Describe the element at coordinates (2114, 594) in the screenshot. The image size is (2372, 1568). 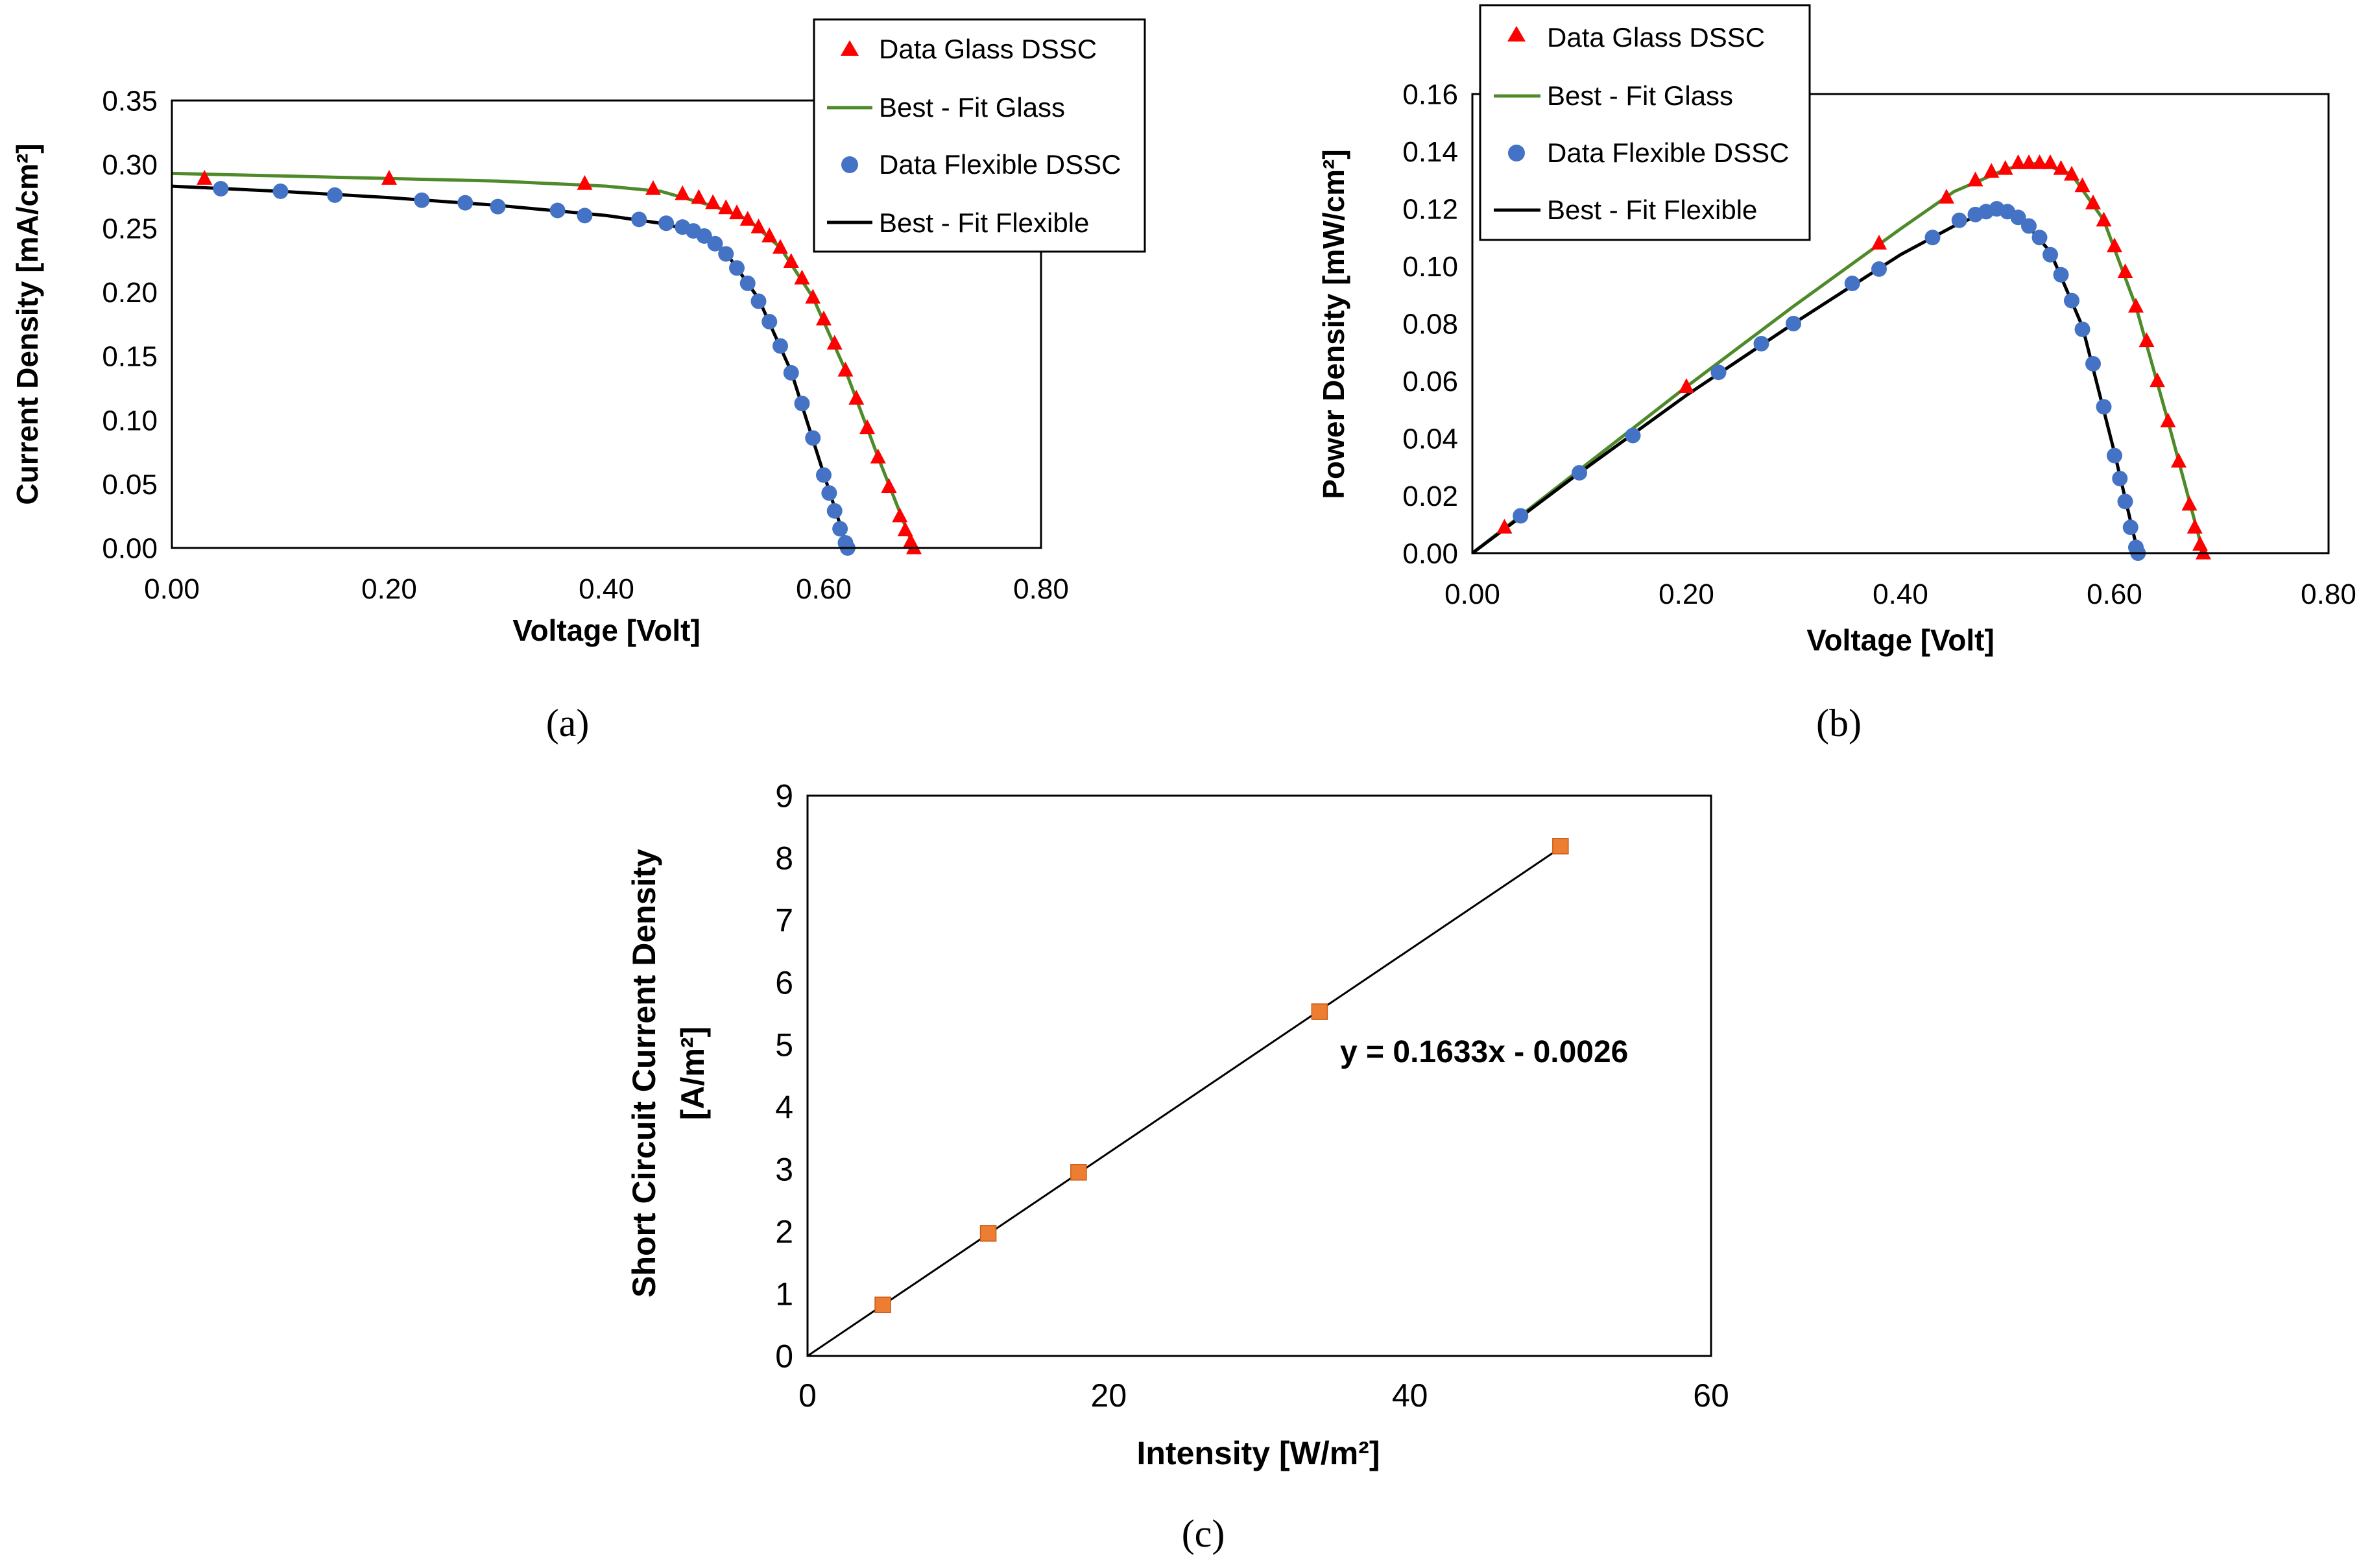
I see `x-tick-label: 0.60` at that location.